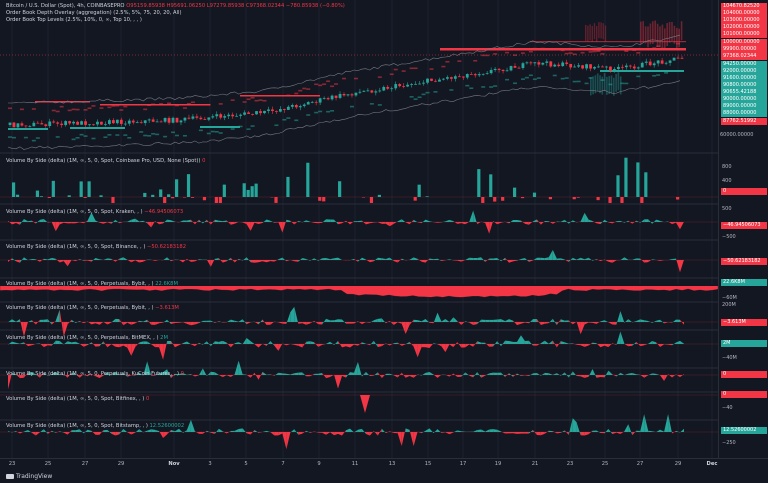  What do you see at coordinates (384, 464) in the screenshot?
I see `time-axis: 23 25 27 29 Nov 3 5 7 9 11 13 15 17 19 21 23 25 27 29 Dec` at bounding box center [384, 464].